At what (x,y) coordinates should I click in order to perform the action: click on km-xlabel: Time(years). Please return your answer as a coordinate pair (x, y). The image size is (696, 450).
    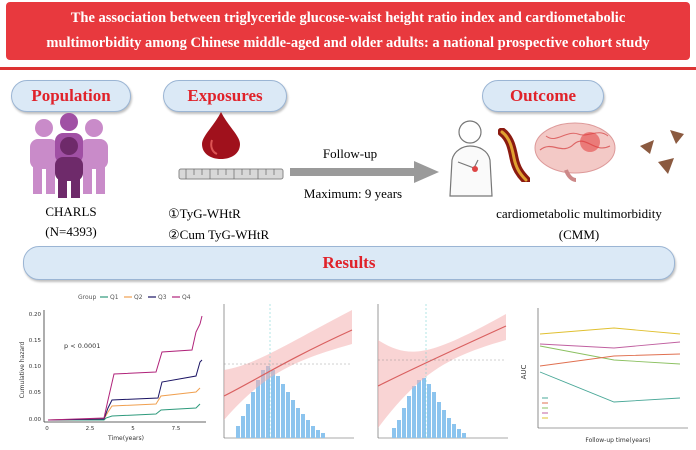
    Looking at the image, I should click on (125, 438).